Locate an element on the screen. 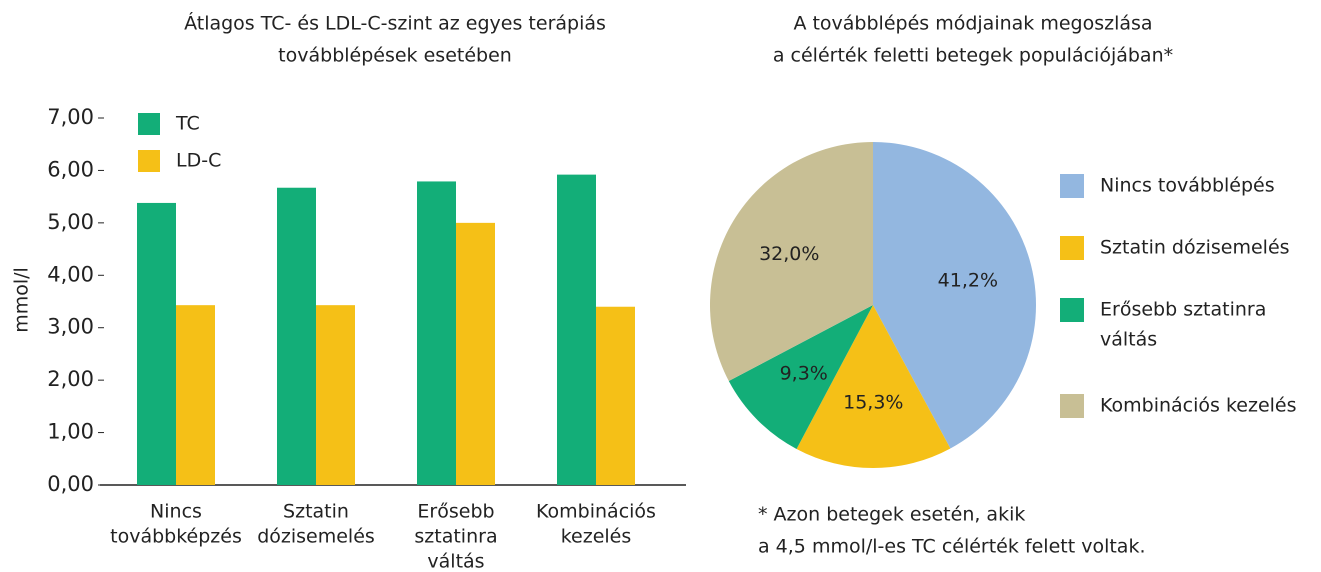 The height and width of the screenshot is (572, 1321). chart-title: A továbblépés módjainak megoszlása is located at coordinates (972, 24).